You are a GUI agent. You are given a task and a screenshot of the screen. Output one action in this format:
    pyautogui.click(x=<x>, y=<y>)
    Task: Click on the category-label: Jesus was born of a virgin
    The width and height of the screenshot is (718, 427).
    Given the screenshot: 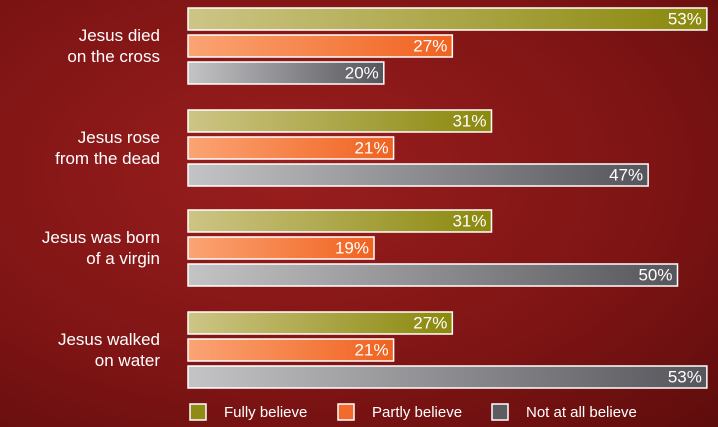 What is the action you would take?
    pyautogui.click(x=100, y=248)
    